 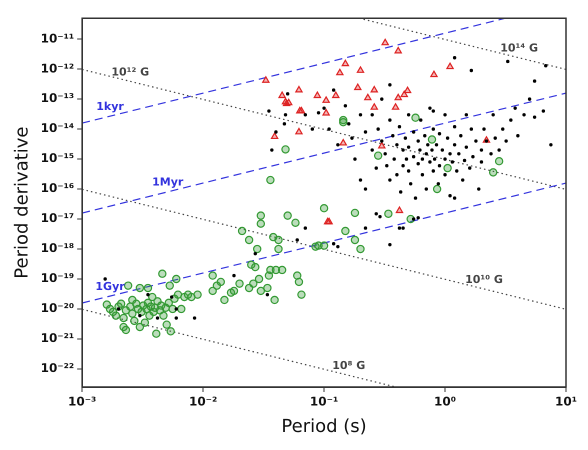 I want to click on annotation: 10¹⁰ G, so click(x=484, y=279).